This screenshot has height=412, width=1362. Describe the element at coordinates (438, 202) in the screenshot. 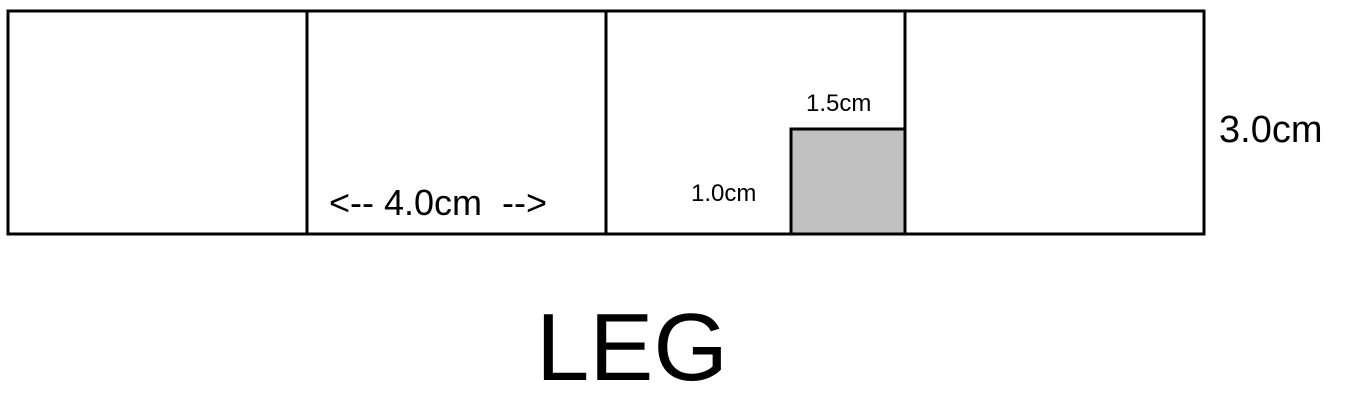

I see `cell-width-label: <-- 4.0cm -->` at that location.